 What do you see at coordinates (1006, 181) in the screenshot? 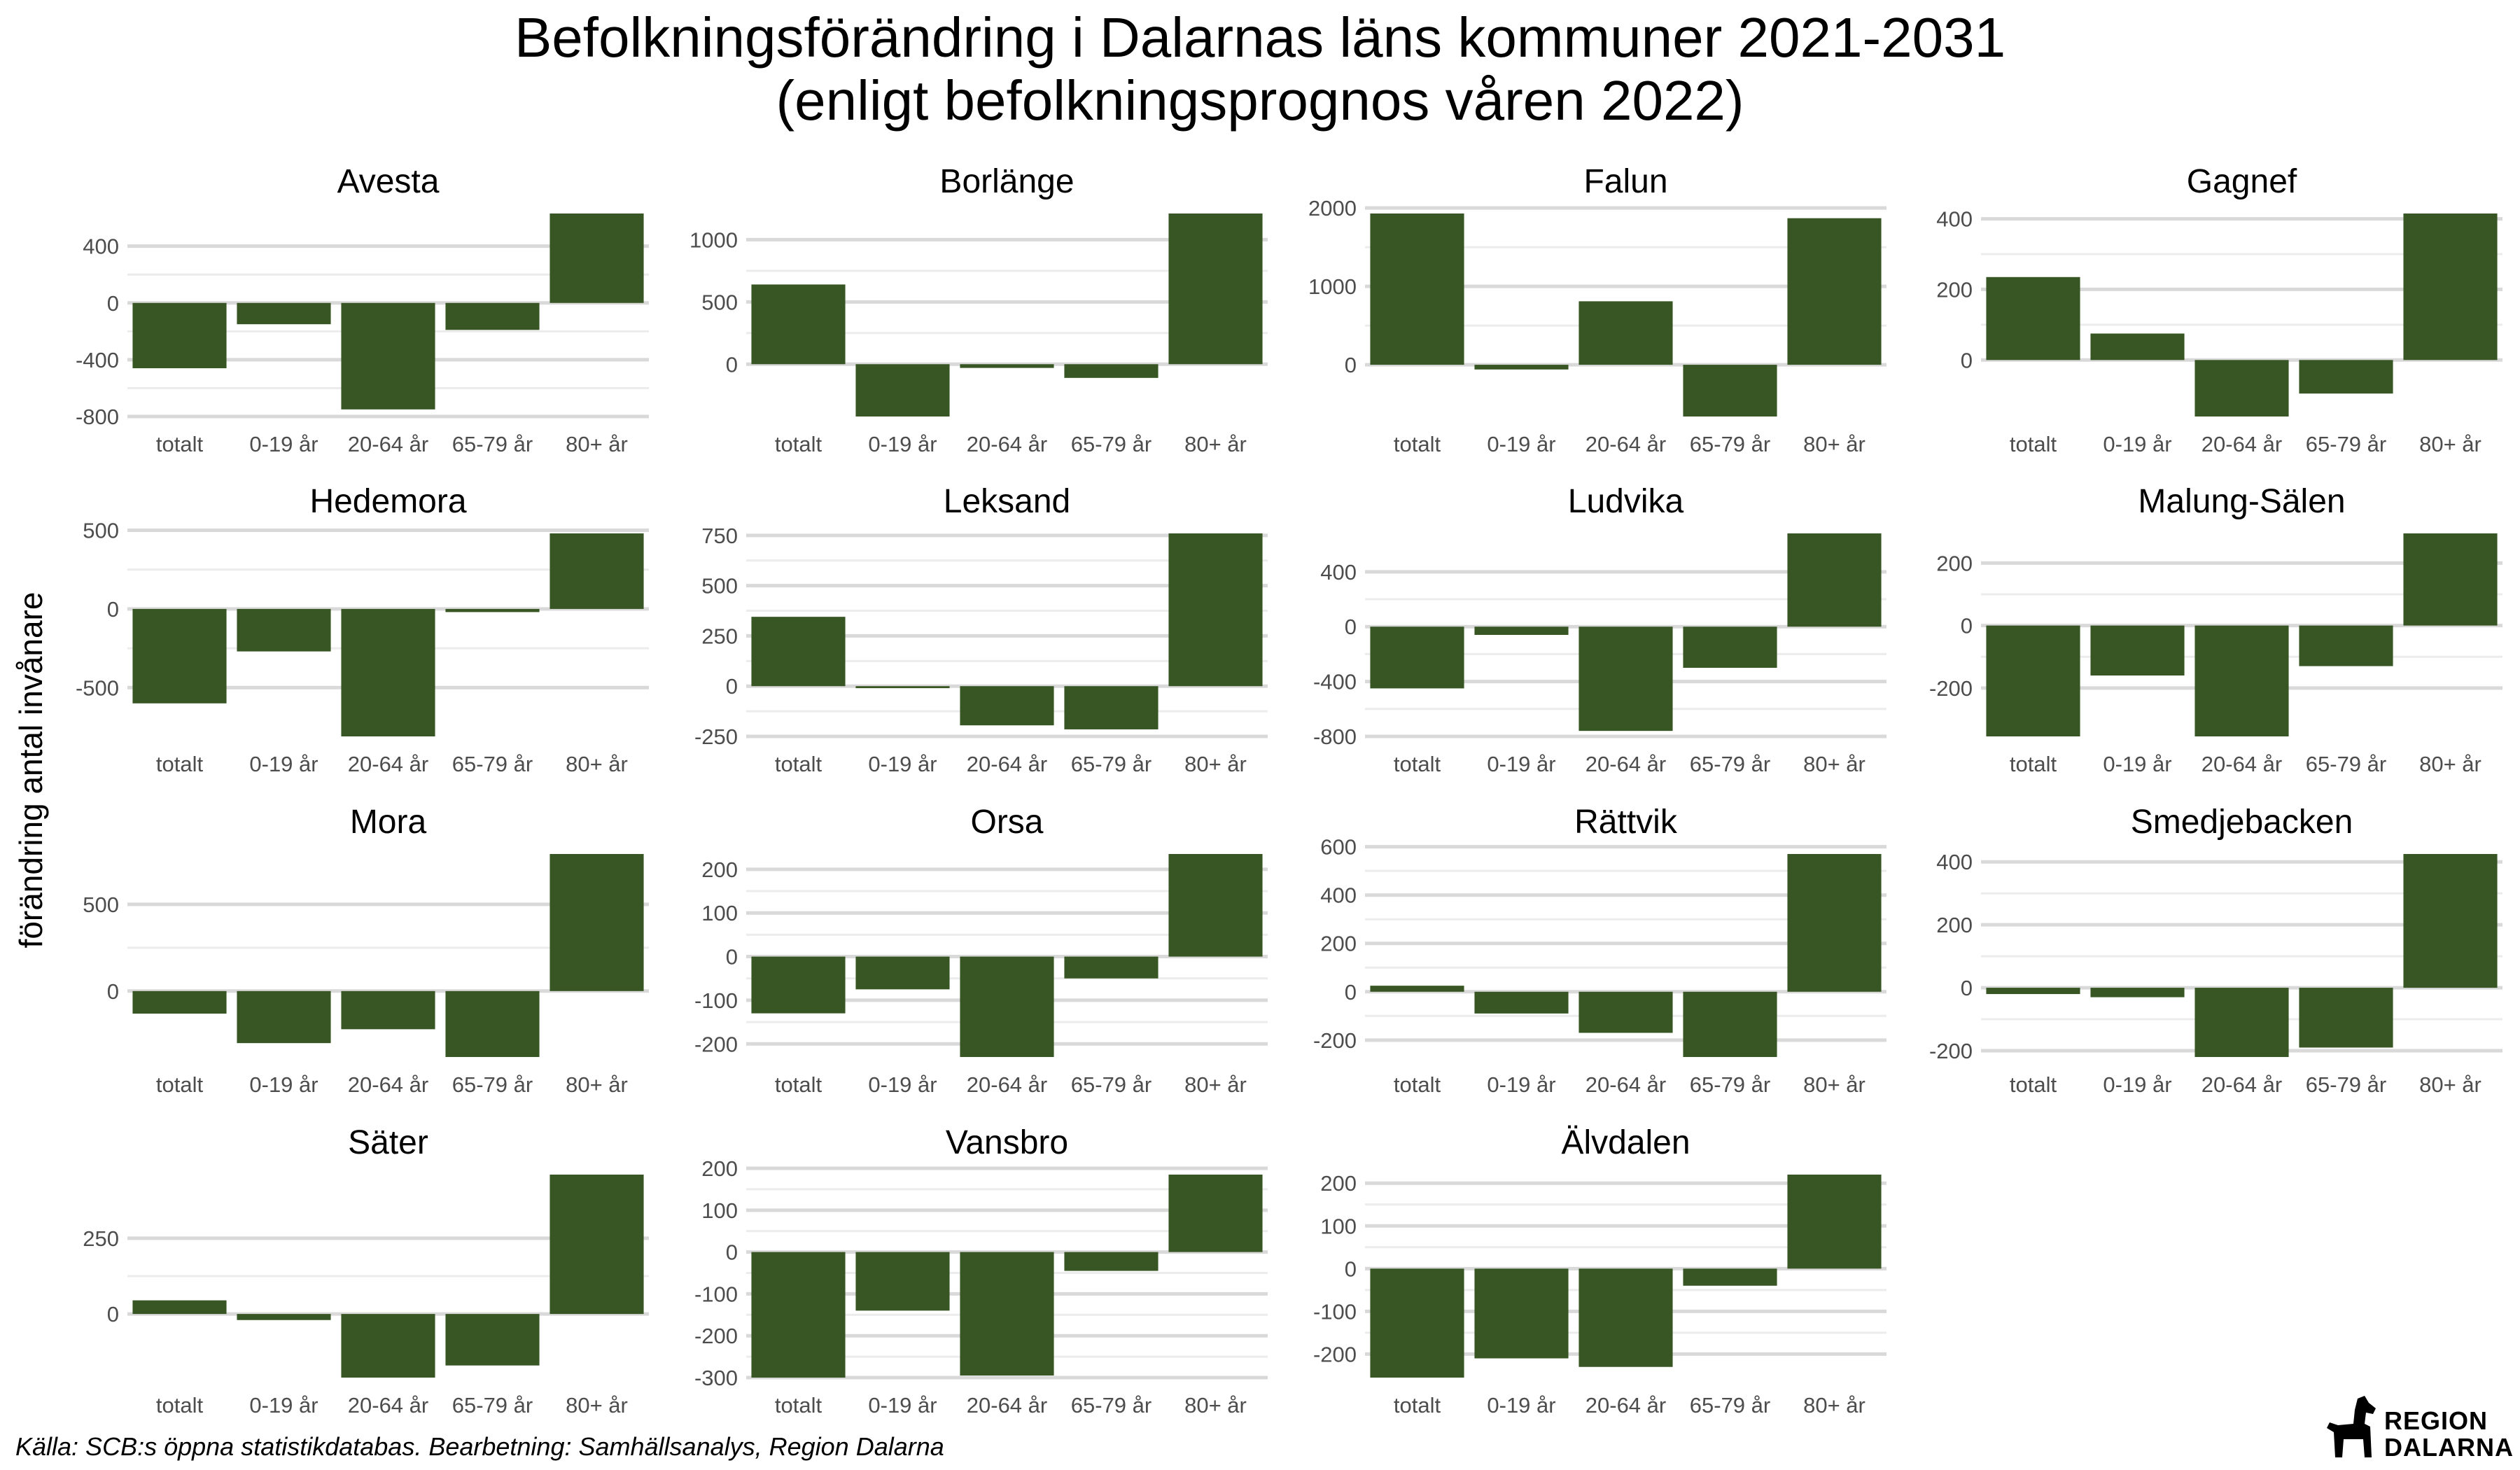
I see `facet-title: Borlänge` at bounding box center [1006, 181].